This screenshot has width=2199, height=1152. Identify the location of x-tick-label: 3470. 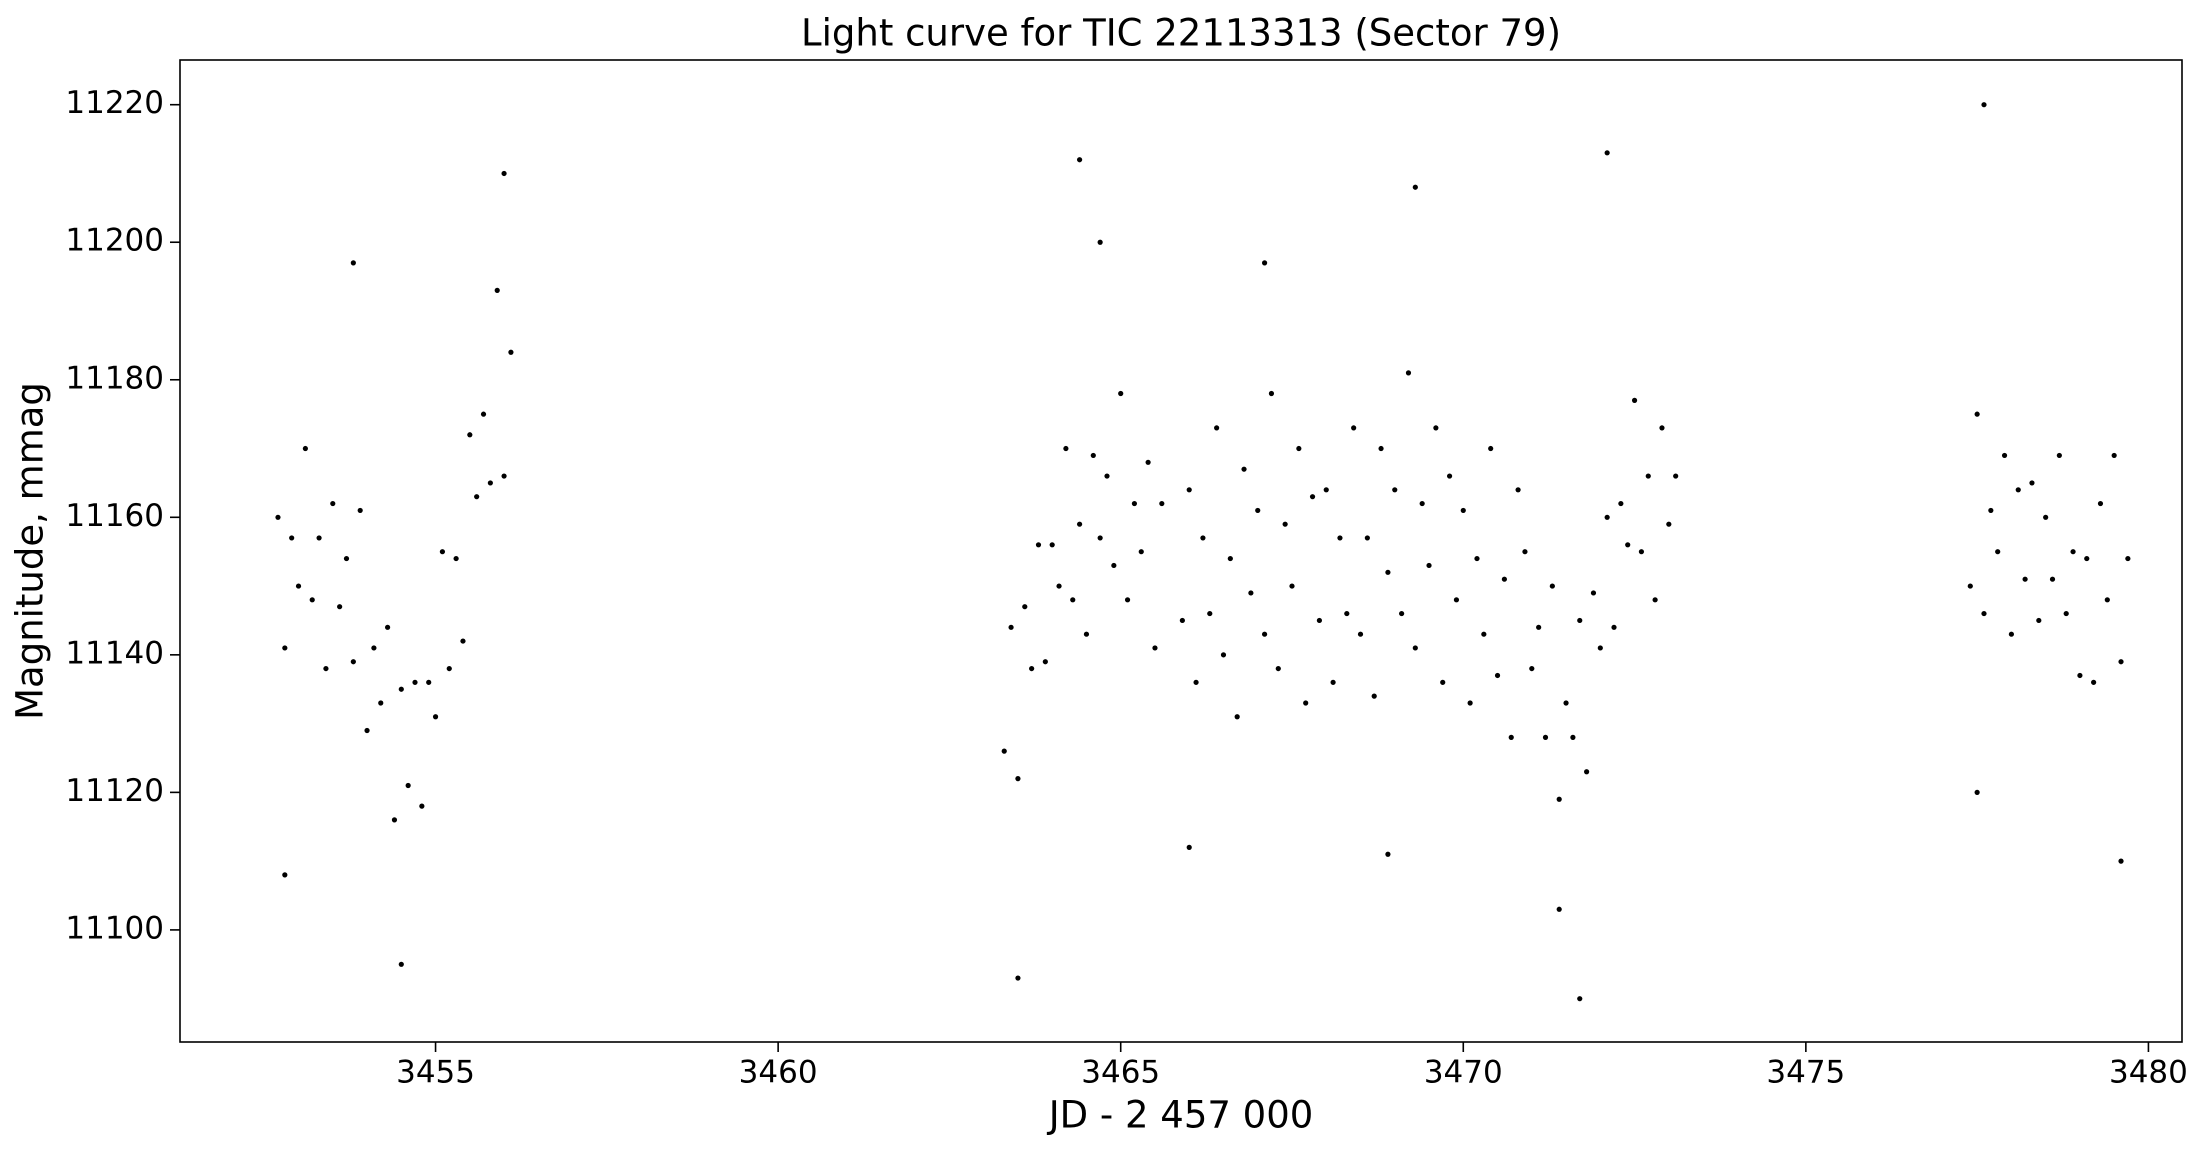
(1463, 1073).